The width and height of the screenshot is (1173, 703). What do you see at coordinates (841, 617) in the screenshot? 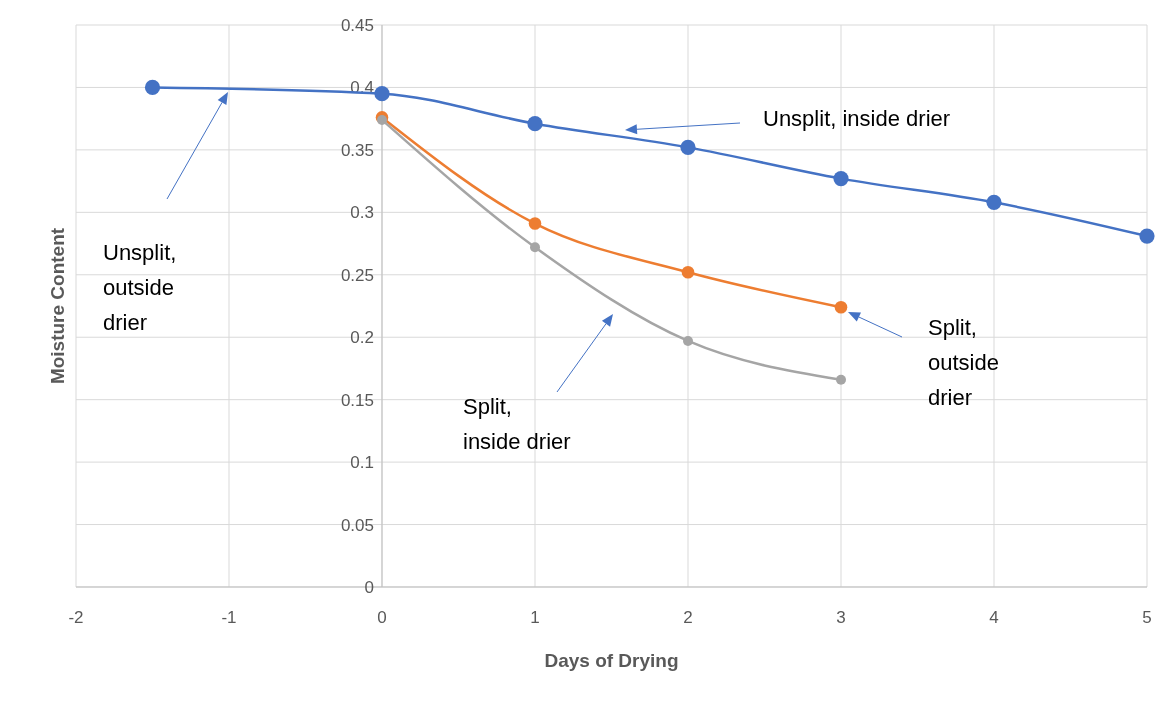
I see `x-tick-label: 3` at bounding box center [841, 617].